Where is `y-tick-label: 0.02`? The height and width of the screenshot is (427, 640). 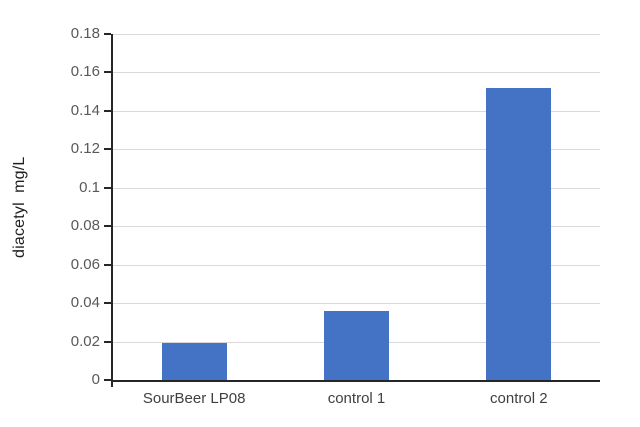 y-tick-label: 0.02 is located at coordinates (85, 341).